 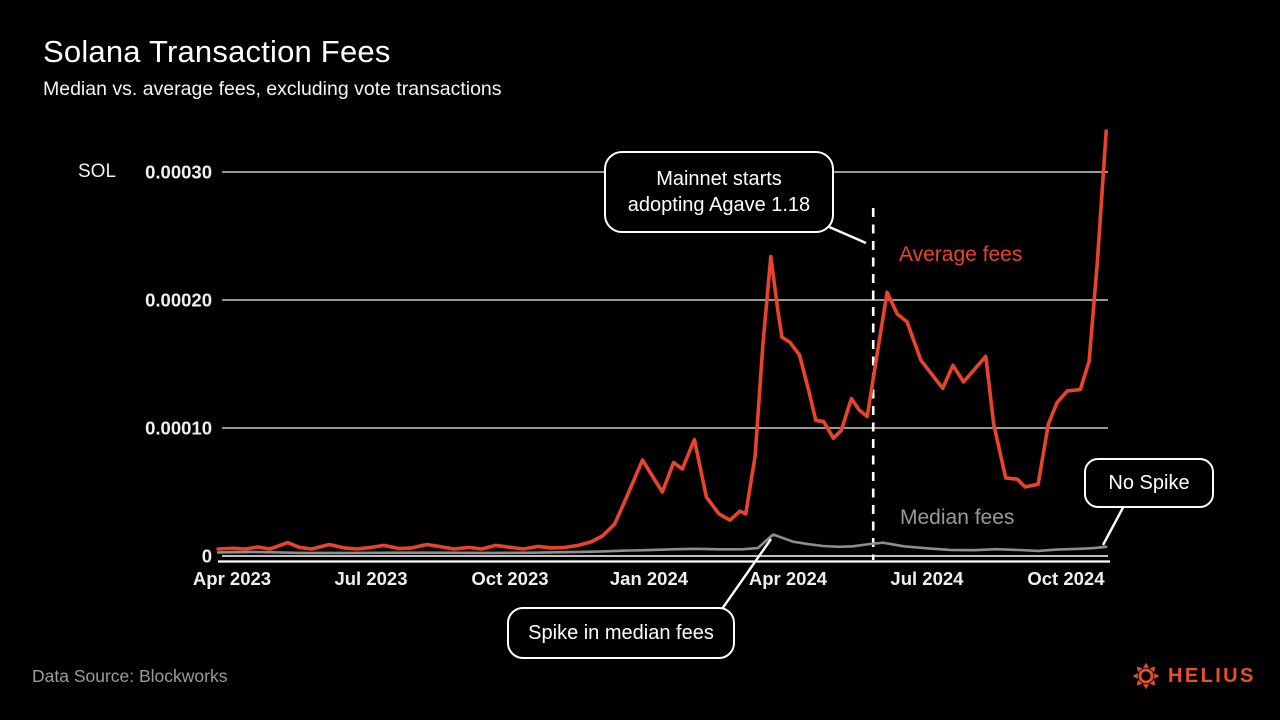 What do you see at coordinates (1066, 578) in the screenshot?
I see `x-tick-label: Oct 2024` at bounding box center [1066, 578].